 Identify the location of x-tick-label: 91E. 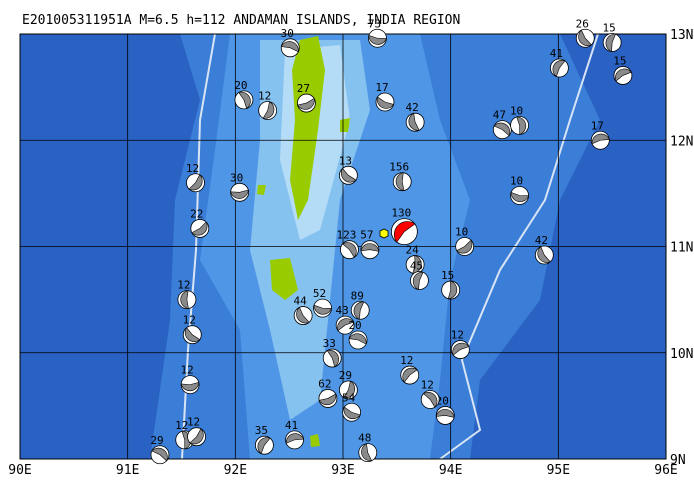
(127, 470).